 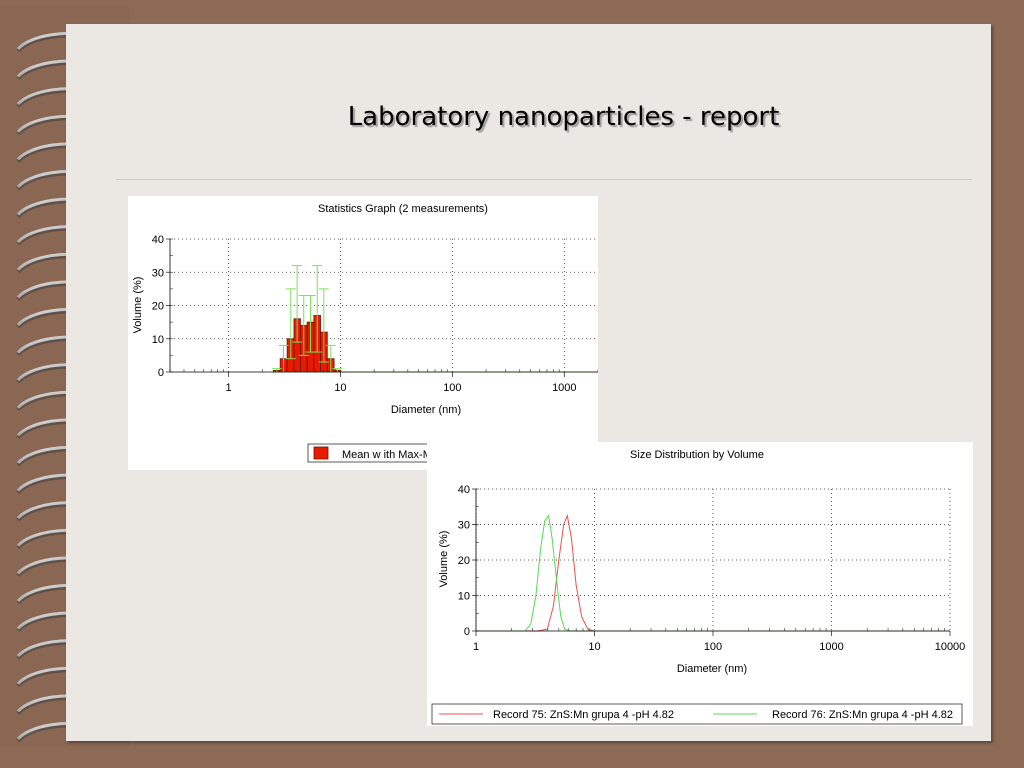 I want to click on legend-label-record-75: Record 75: ZnS:Mn grupa 4 -pH 4.82, so click(x=583, y=715).